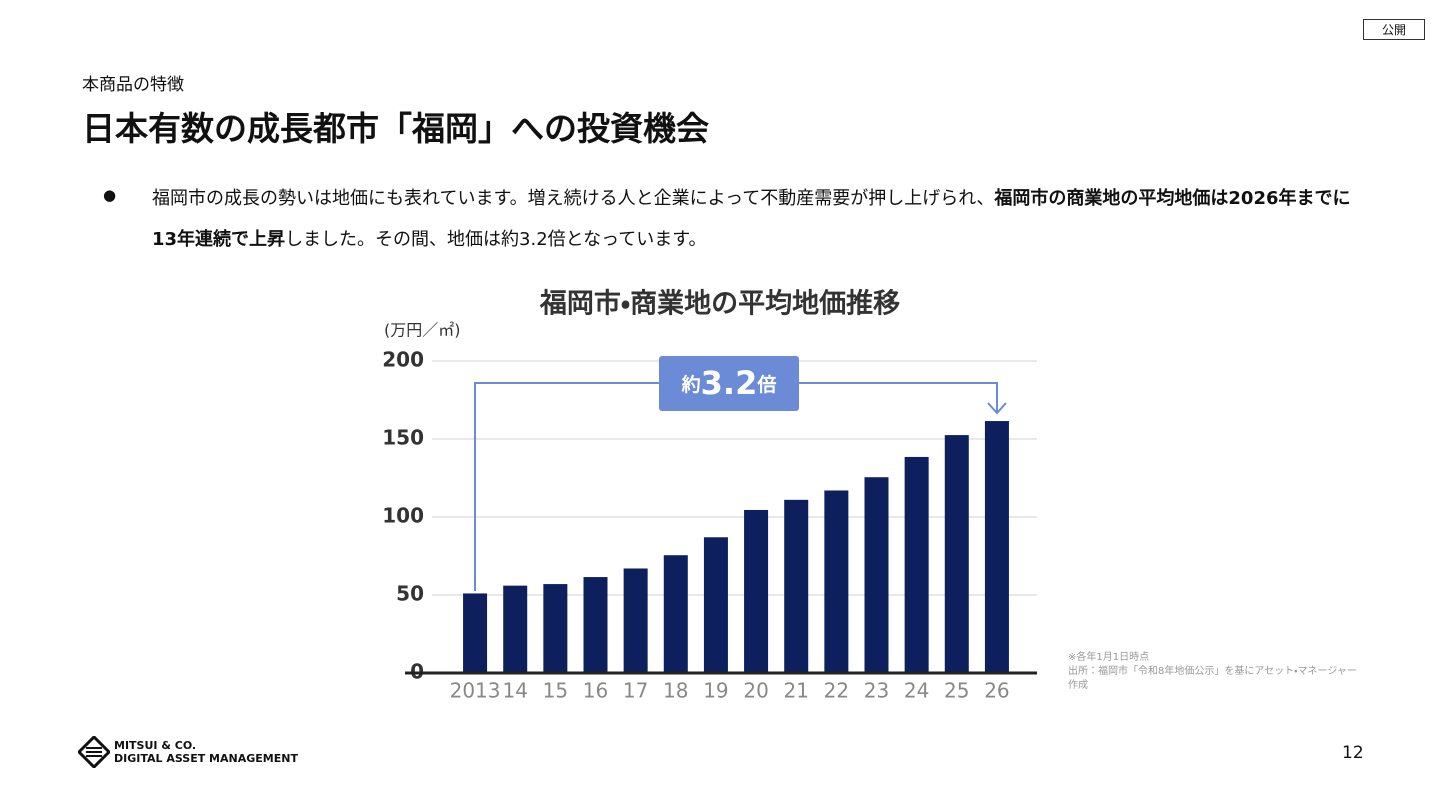 The image size is (1440, 810). What do you see at coordinates (755, 691) in the screenshot?
I see `x-tick-label: 20` at bounding box center [755, 691].